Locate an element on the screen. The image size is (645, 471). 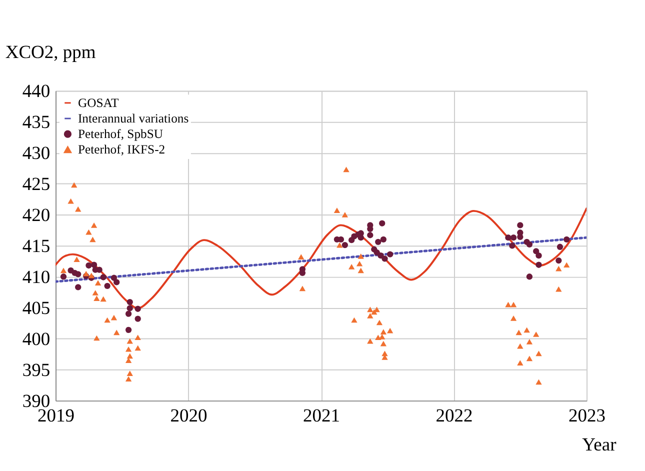
y-tick-label: 395 is located at coordinates (36, 370).